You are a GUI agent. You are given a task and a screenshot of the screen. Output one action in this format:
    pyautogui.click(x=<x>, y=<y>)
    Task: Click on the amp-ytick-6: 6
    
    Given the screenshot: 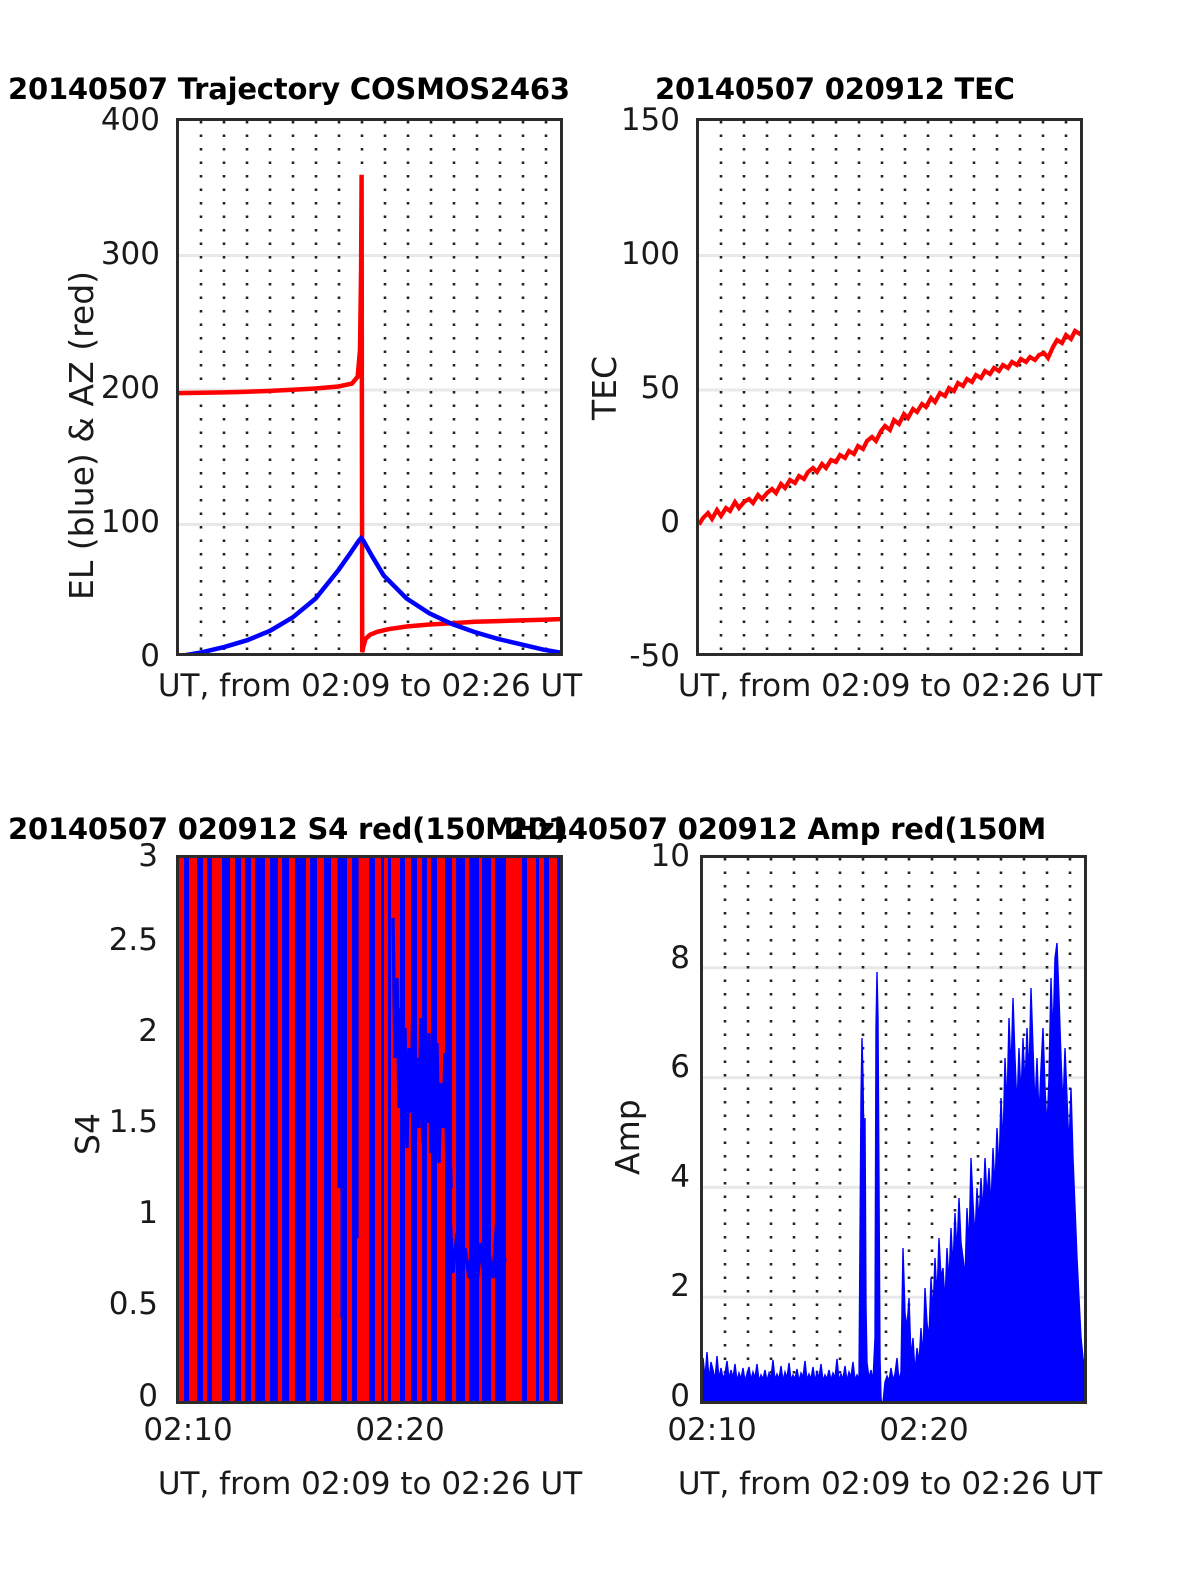 What is the action you would take?
    pyautogui.click(x=680, y=1067)
    